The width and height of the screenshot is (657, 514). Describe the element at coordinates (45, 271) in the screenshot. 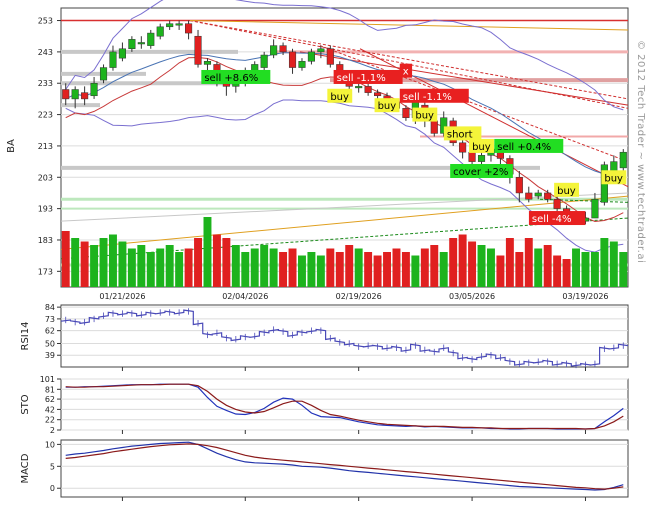

I see `price-tick-label: 173` at that location.